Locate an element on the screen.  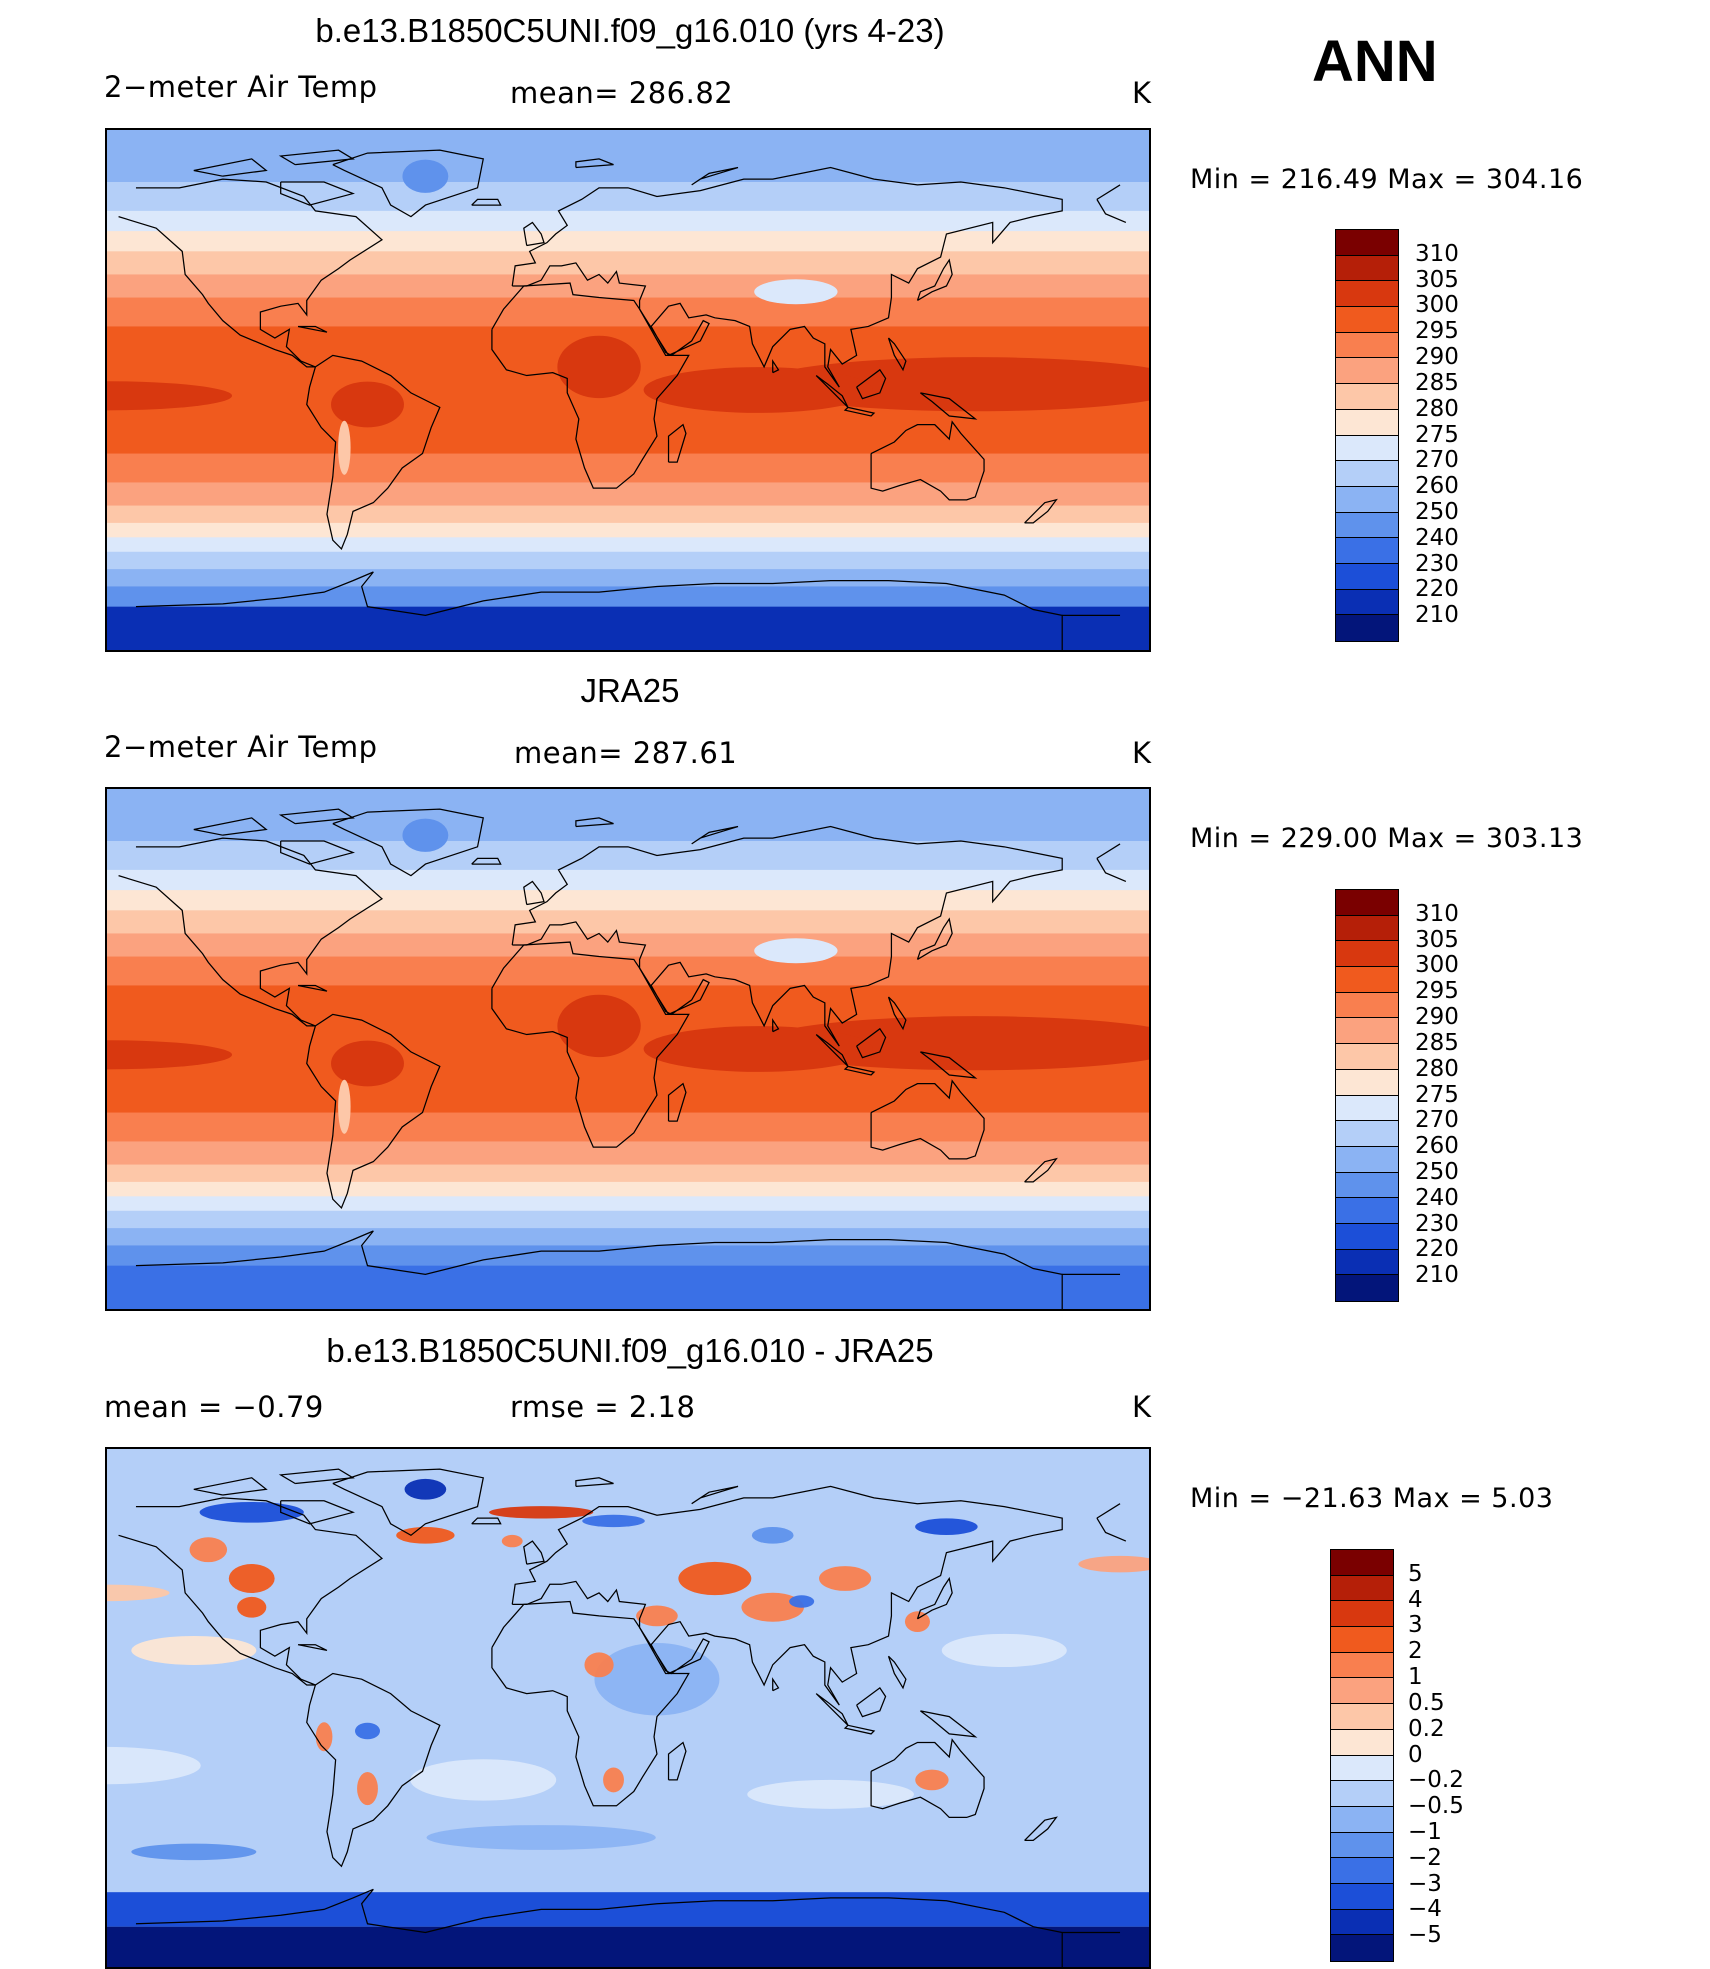
colorbar-tick-label: 275 is located at coordinates (1437, 434).